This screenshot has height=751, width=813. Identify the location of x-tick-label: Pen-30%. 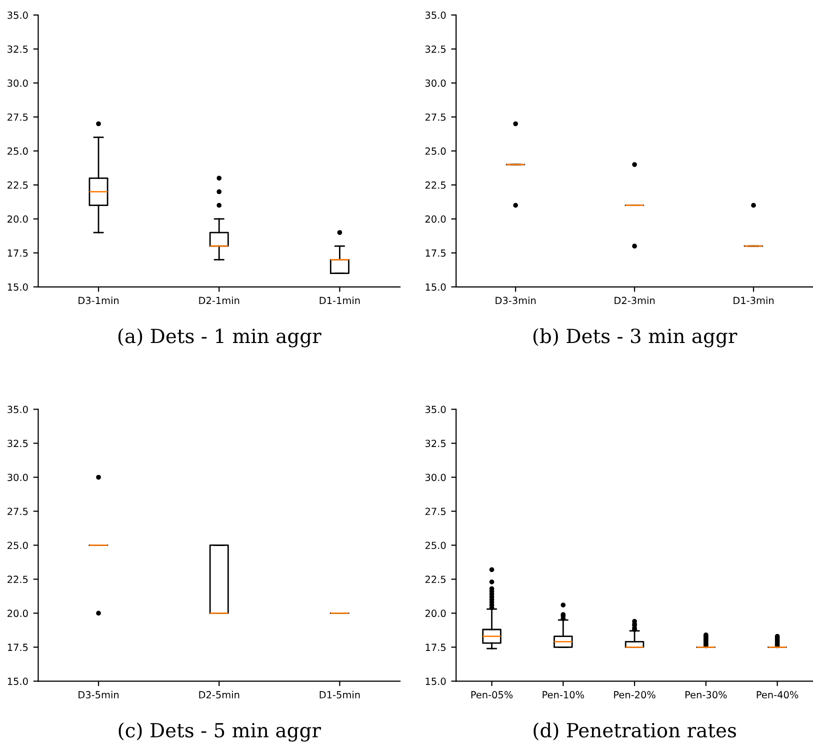
(706, 694).